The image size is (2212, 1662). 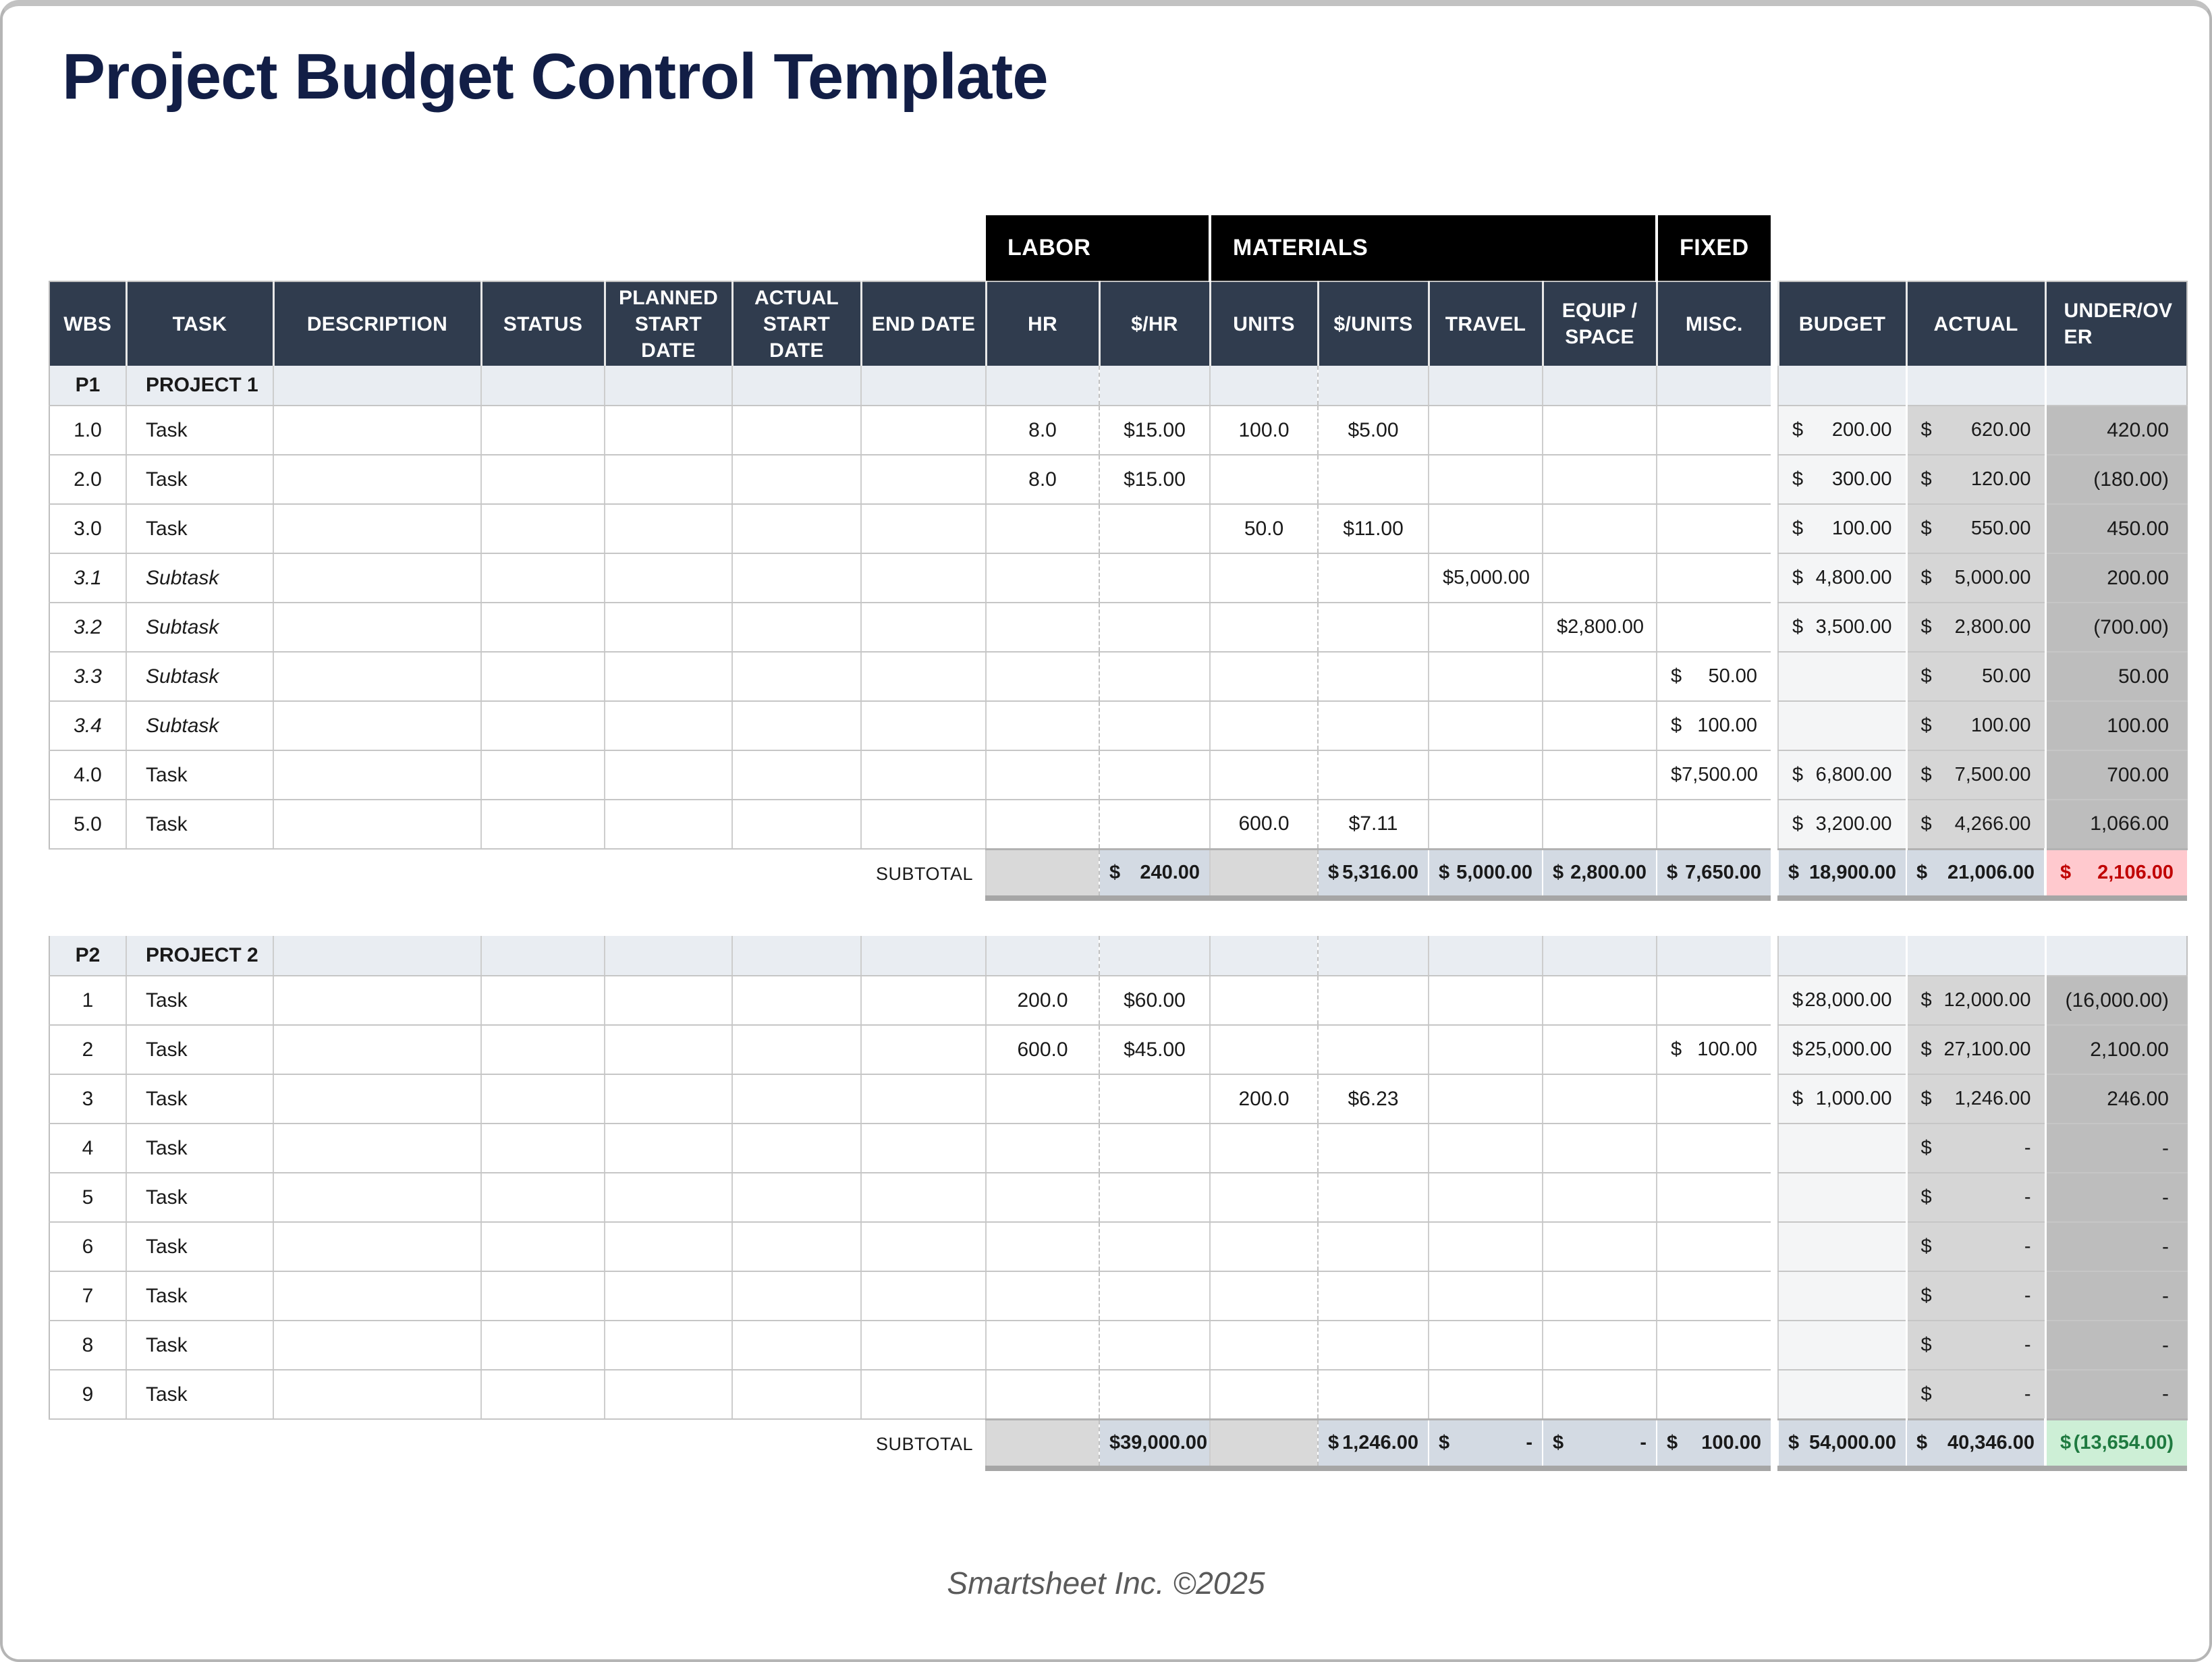 What do you see at coordinates (1263, 1444) in the screenshot?
I see `cell-units-subtotal` at bounding box center [1263, 1444].